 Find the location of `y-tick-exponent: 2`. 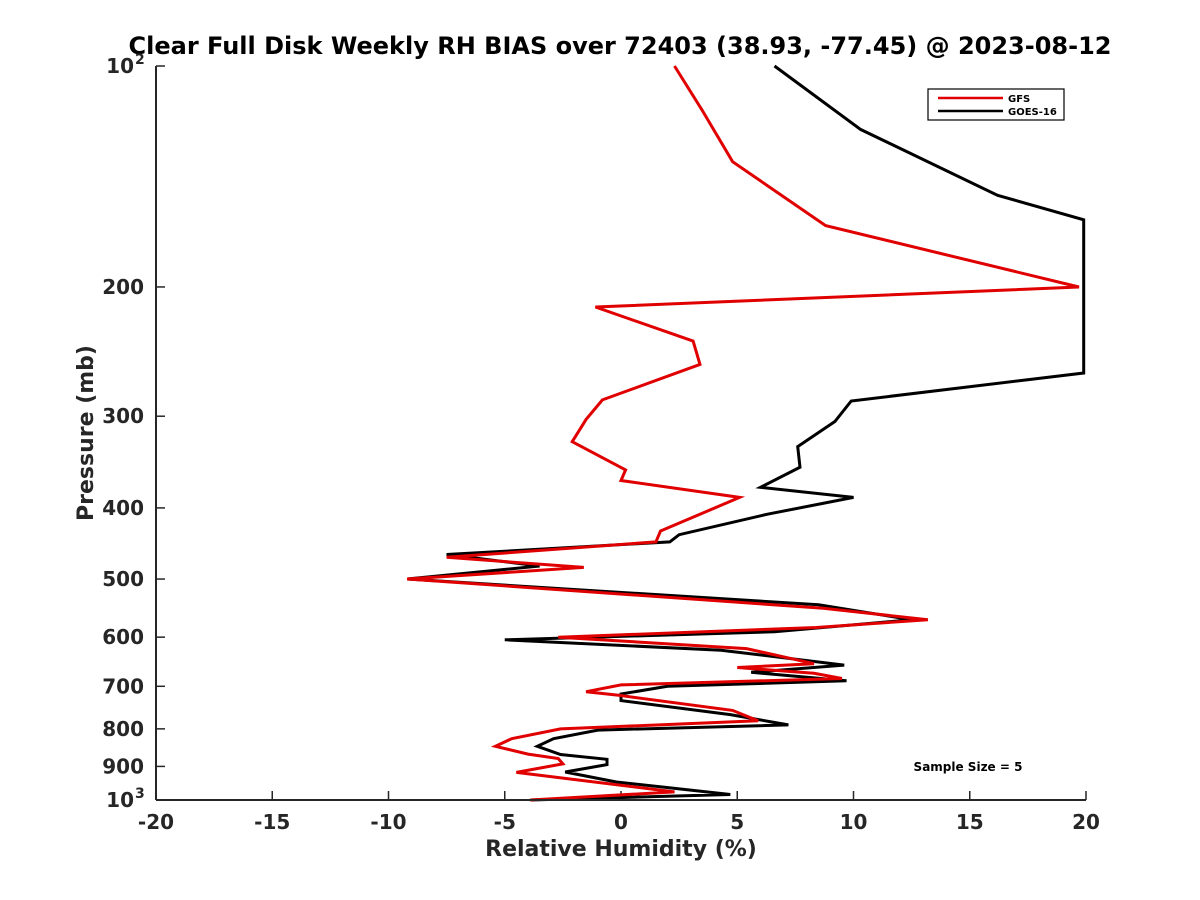

y-tick-exponent: 2 is located at coordinates (140, 60).